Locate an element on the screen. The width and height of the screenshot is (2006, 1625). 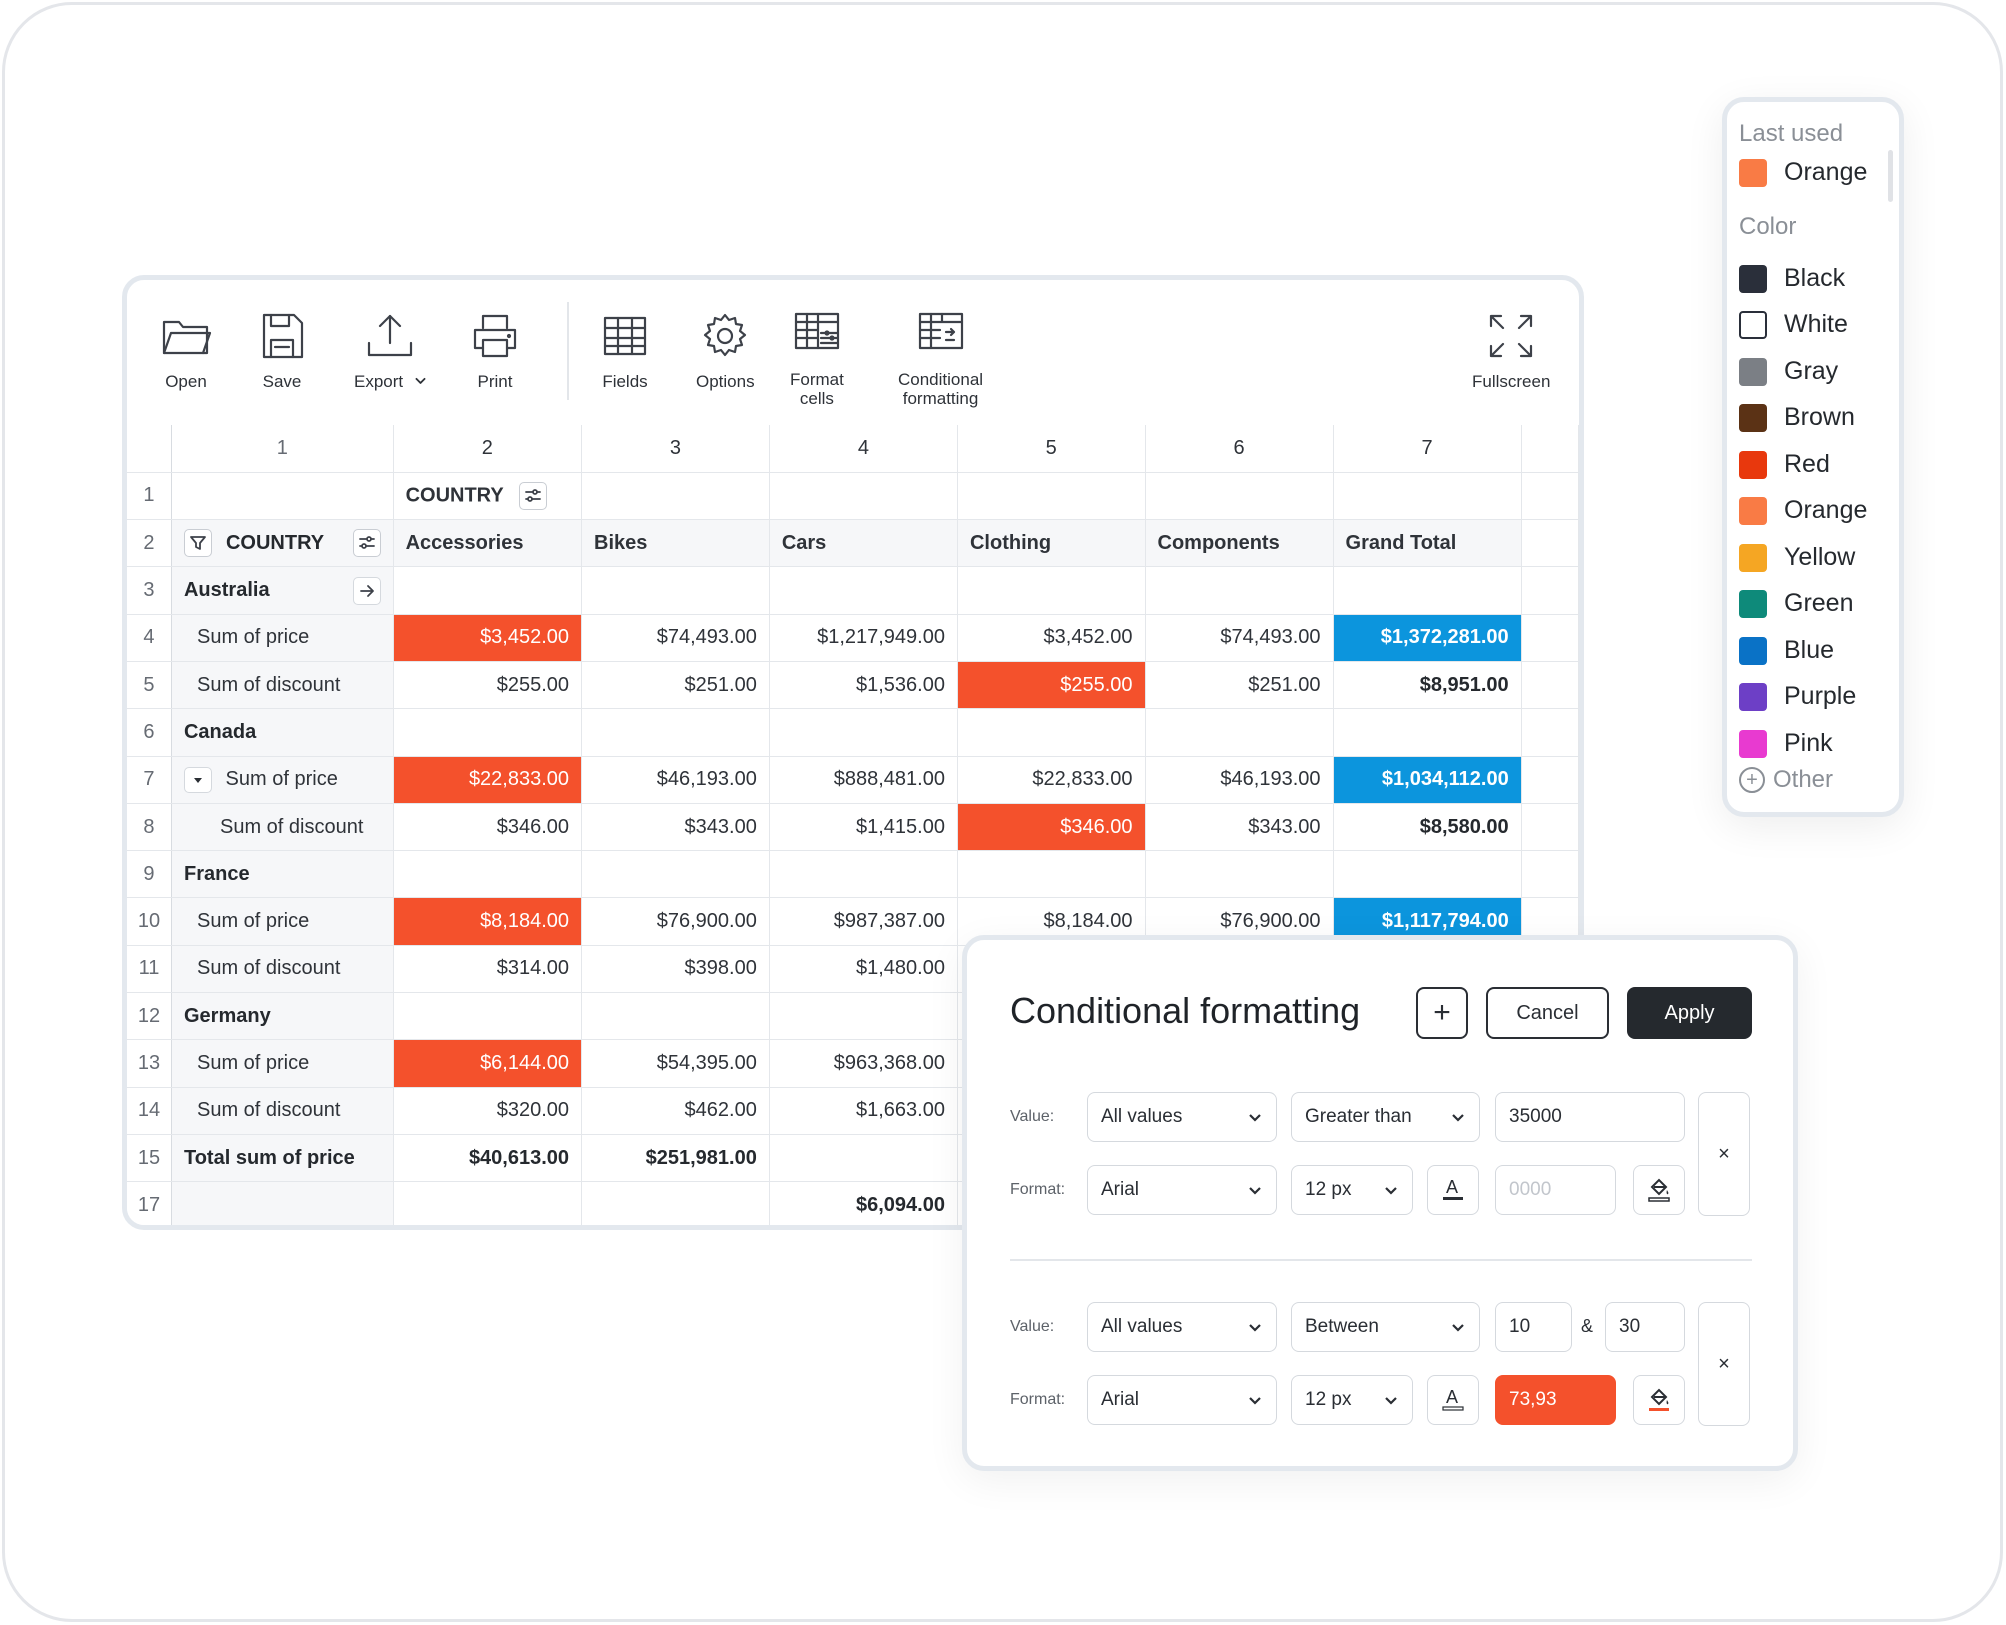
value-cell: $1,217,949.00 is located at coordinates (863, 638).